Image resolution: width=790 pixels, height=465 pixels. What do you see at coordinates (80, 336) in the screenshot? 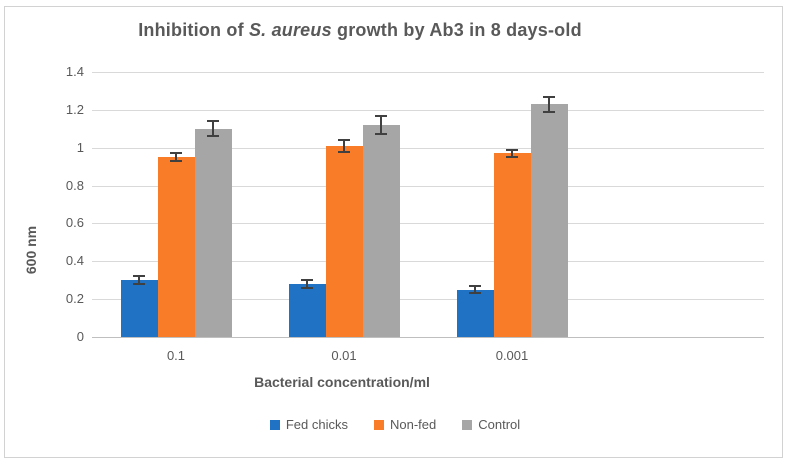
I see `y-tick-label: 0` at bounding box center [80, 336].